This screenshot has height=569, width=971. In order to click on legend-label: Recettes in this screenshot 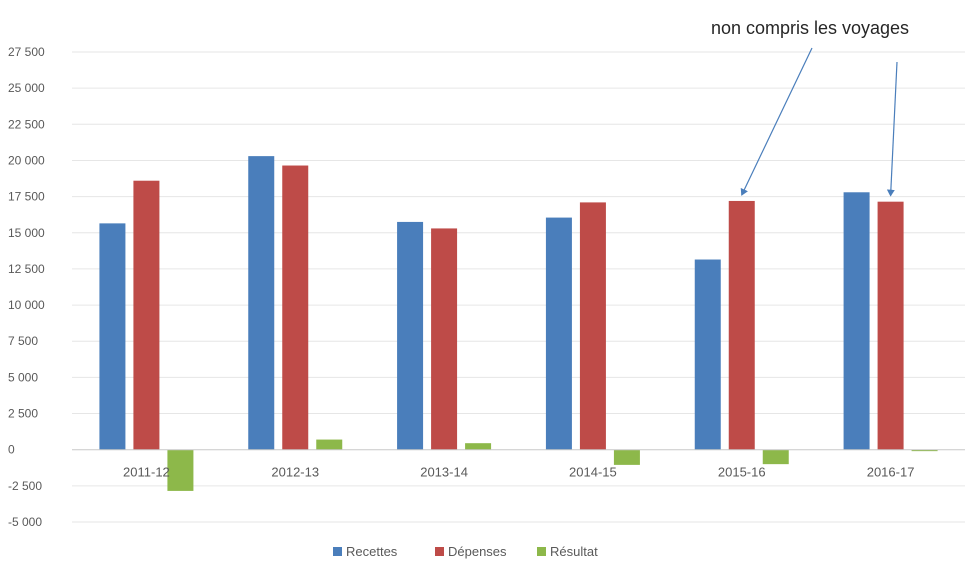, I will do `click(372, 551)`.